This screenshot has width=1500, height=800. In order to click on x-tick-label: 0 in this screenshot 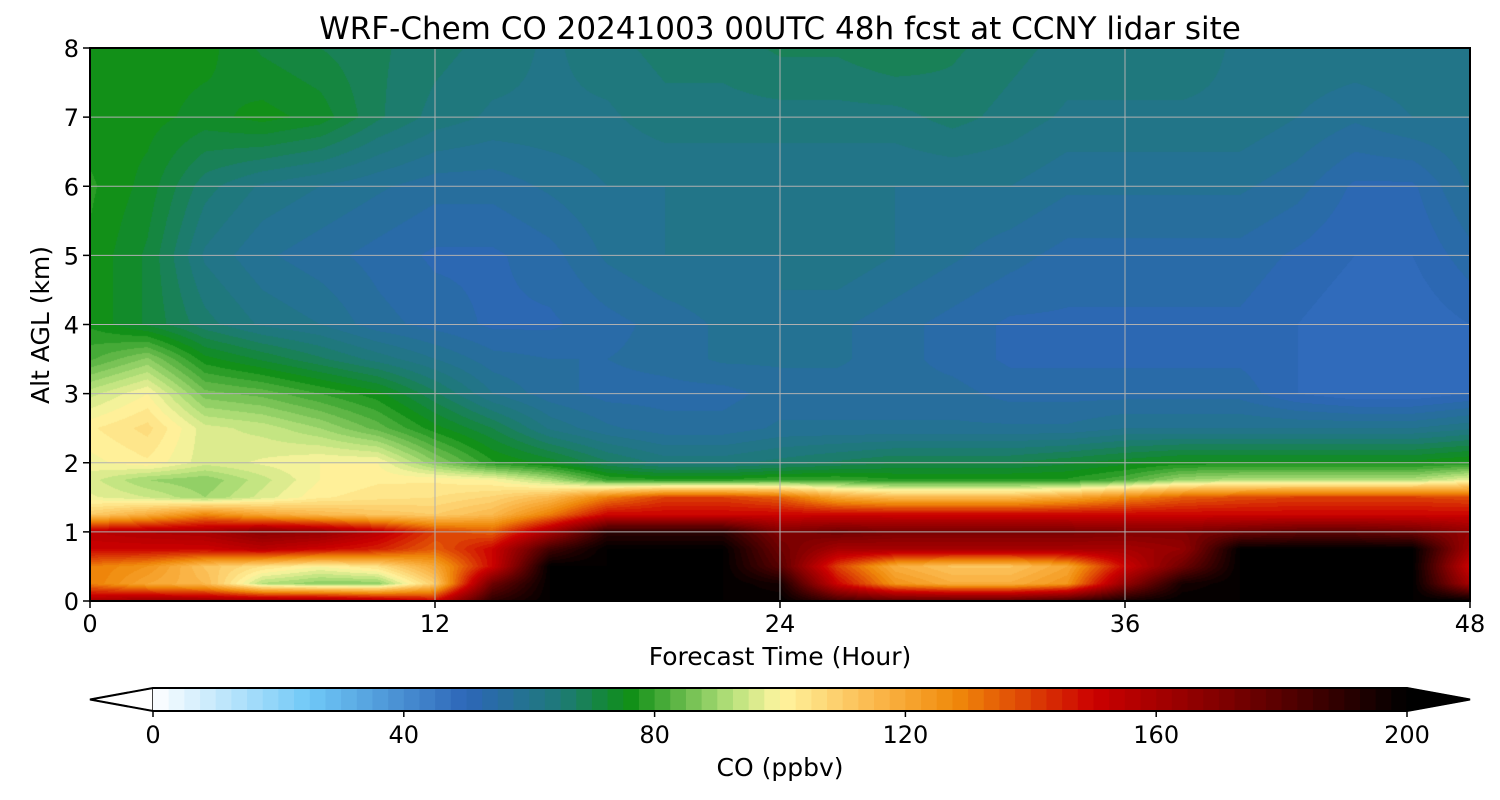, I will do `click(89, 624)`.